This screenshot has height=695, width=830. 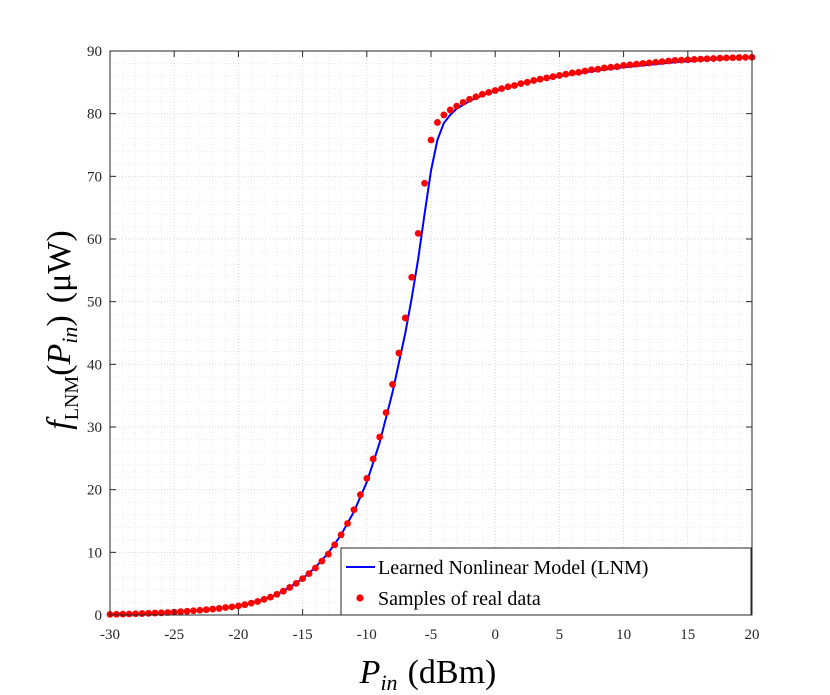 I want to click on y-axis-title-func-sub: LNM, so click(x=72, y=398).